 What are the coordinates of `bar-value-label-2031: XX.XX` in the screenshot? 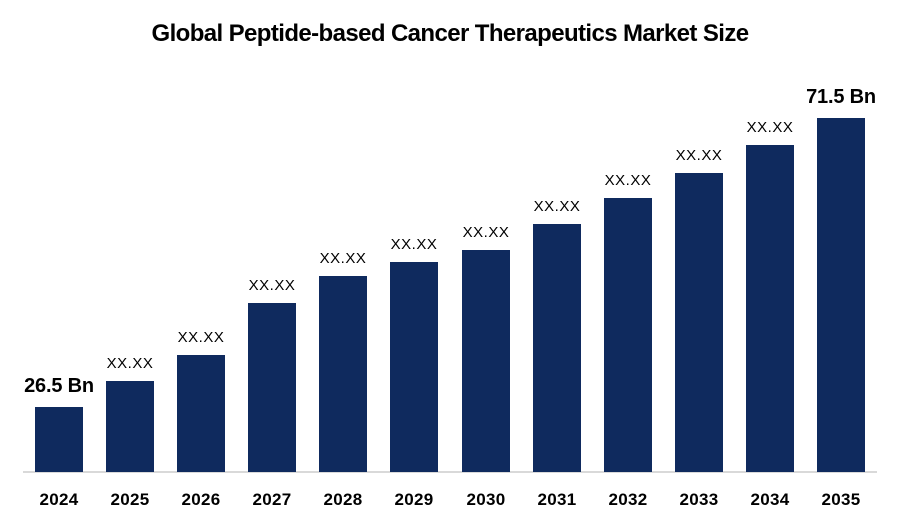 It's located at (557, 206).